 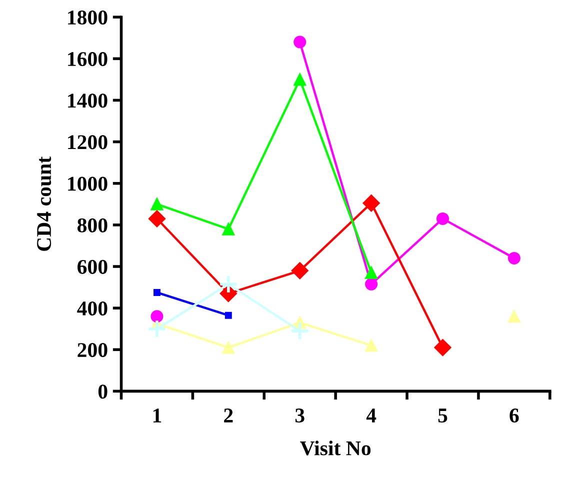 What do you see at coordinates (93, 267) in the screenshot?
I see `y-tick-label: 600` at bounding box center [93, 267].